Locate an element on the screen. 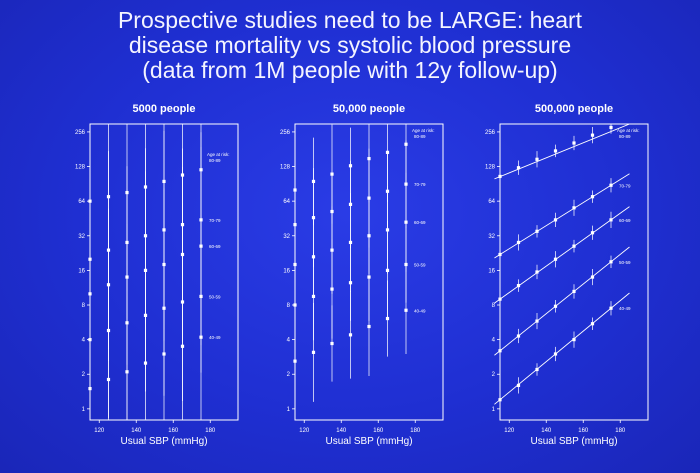  y-tick-label: 64 is located at coordinates (286, 202).